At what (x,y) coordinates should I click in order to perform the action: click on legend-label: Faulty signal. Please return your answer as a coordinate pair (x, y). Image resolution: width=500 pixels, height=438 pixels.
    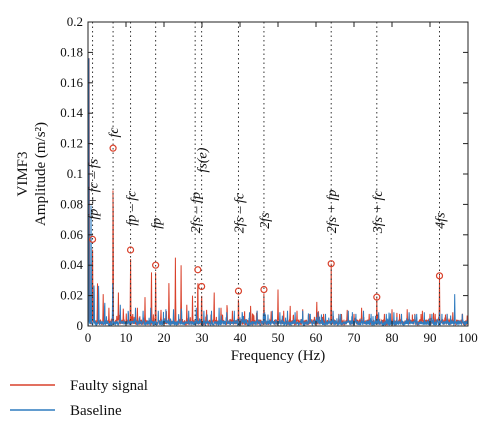
    Looking at the image, I should click on (109, 386).